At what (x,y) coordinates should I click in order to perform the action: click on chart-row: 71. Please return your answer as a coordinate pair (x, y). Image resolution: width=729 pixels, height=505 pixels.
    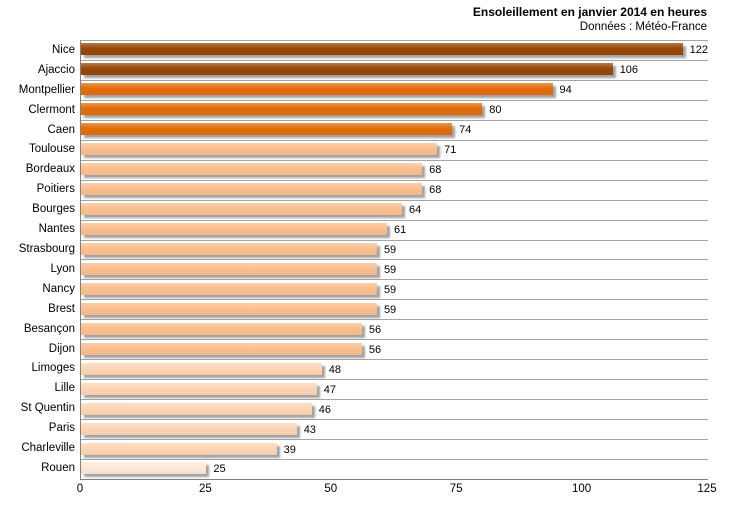
    Looking at the image, I should click on (394, 151).